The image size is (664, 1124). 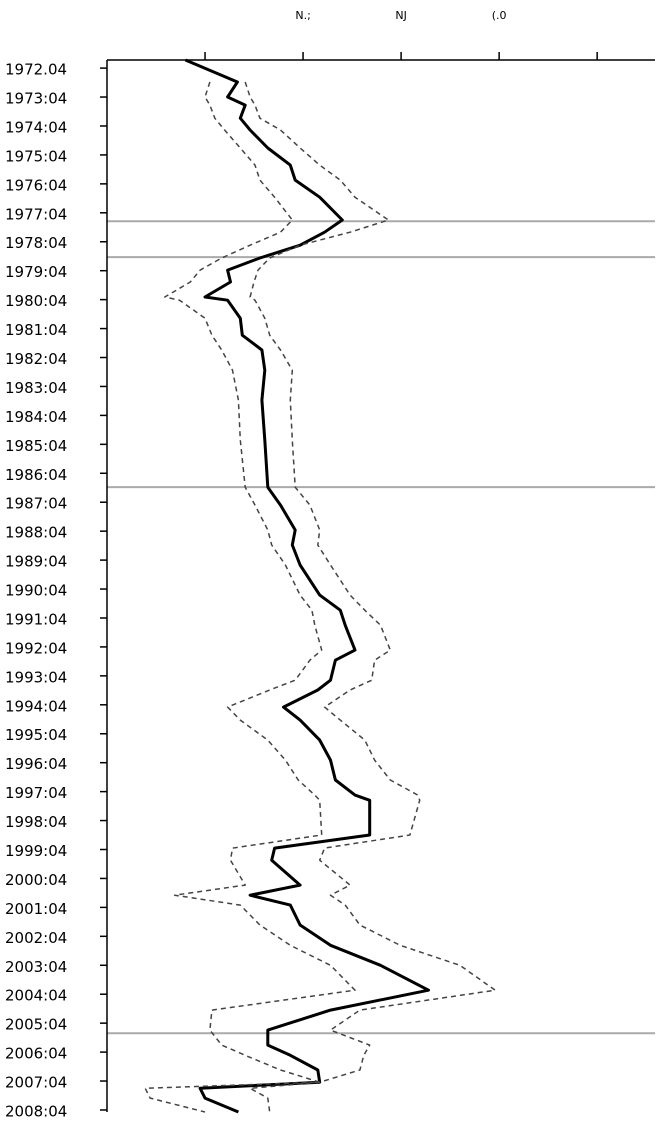 What do you see at coordinates (36, 562) in the screenshot?
I see `time-tick-label: 1989:04` at bounding box center [36, 562].